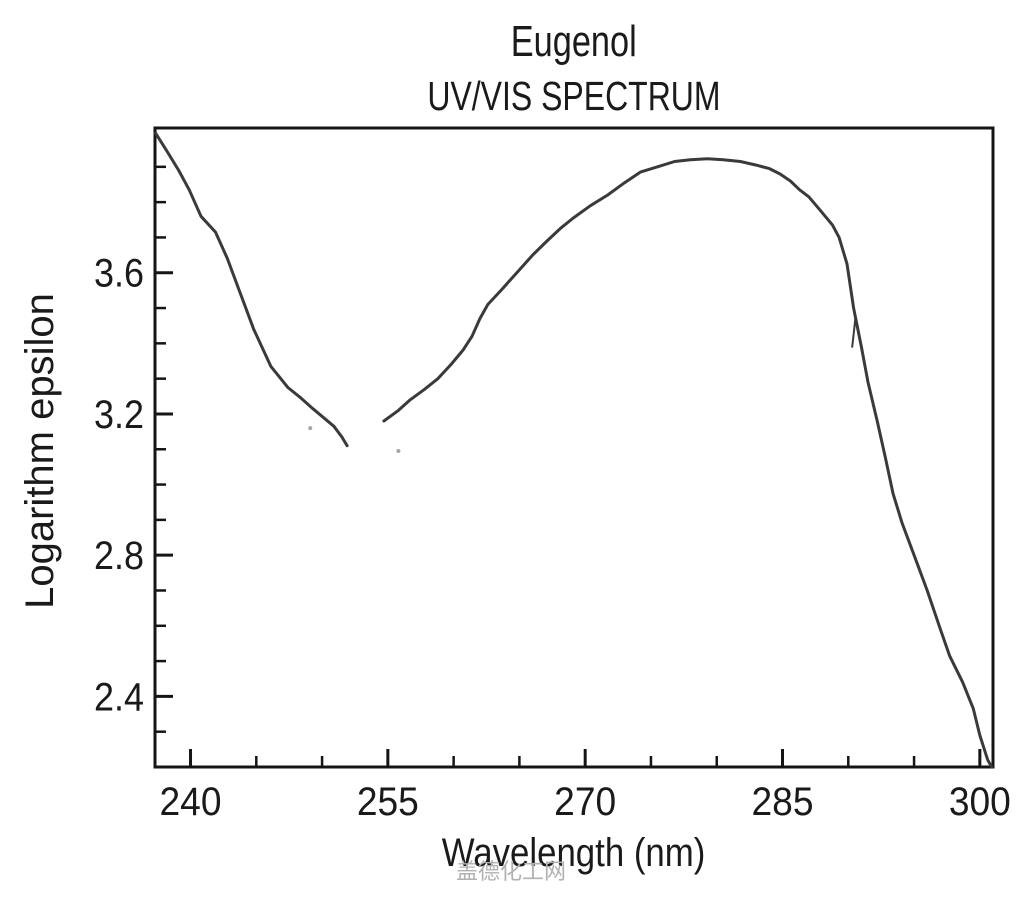 This screenshot has height=900, width=1024. I want to click on x-tick-label: 300, so click(980, 802).